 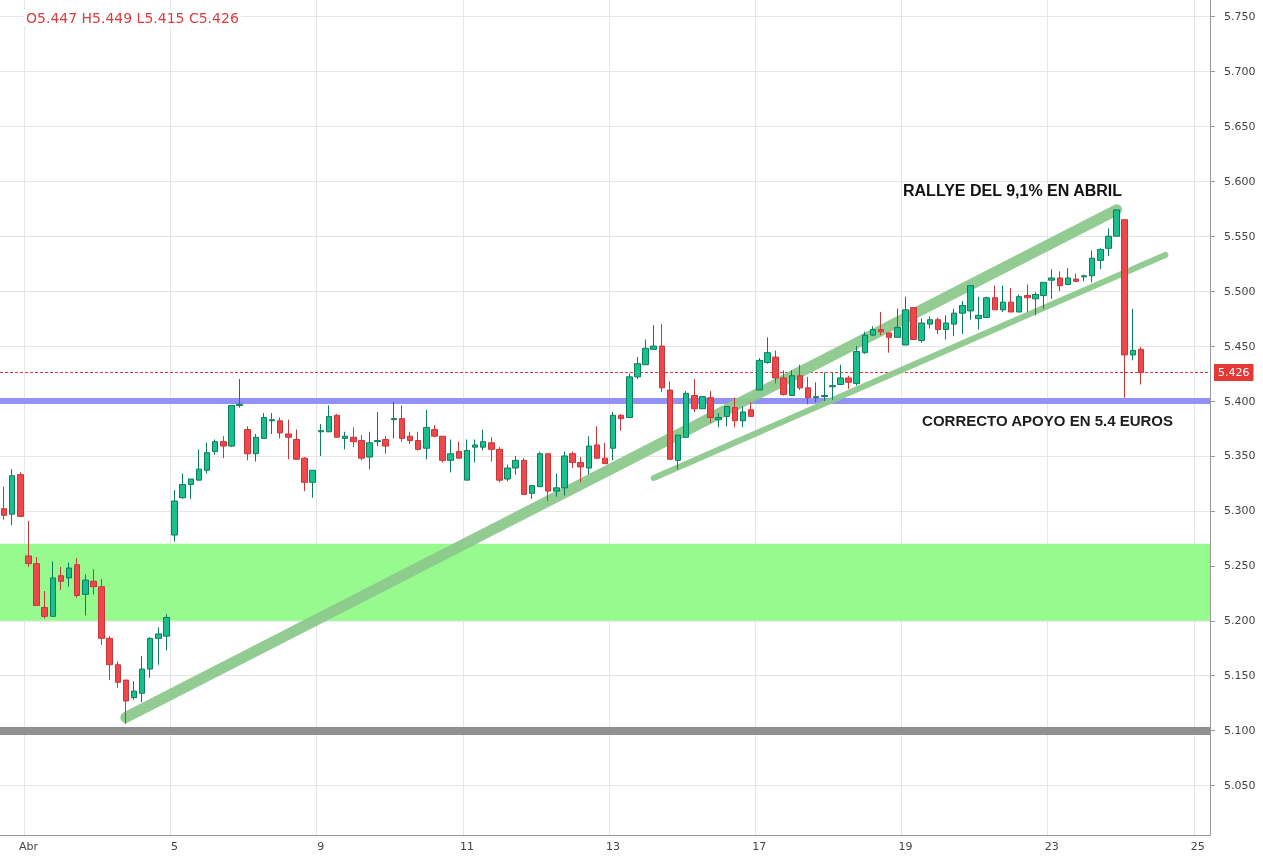 What do you see at coordinates (321, 846) in the screenshot?
I see `x-tick-label: 9` at bounding box center [321, 846].